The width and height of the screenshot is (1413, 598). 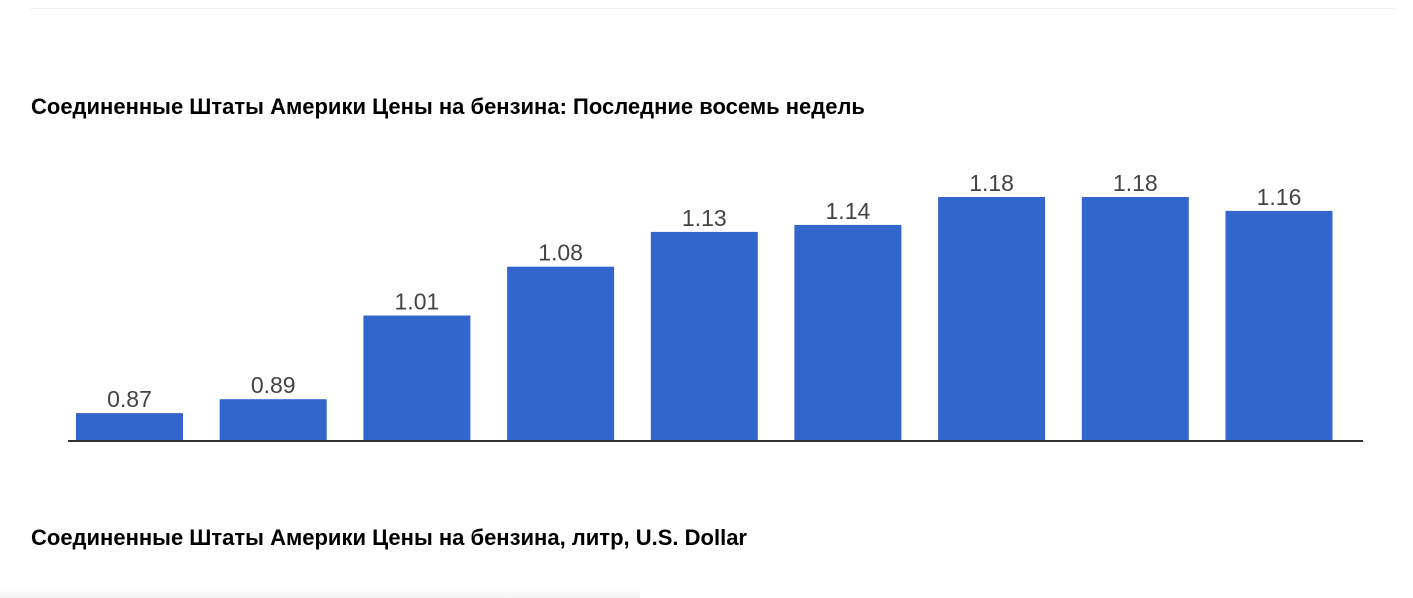 I want to click on bar-value-label-3: 1.01, so click(x=417, y=302).